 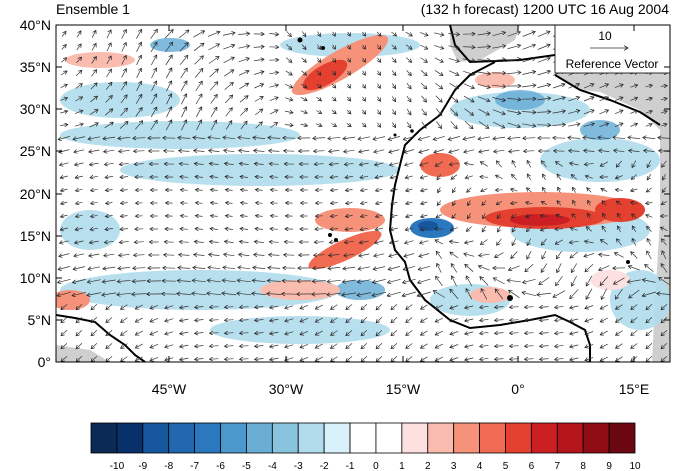 I want to click on lat-label: 35°N, so click(x=35, y=67).